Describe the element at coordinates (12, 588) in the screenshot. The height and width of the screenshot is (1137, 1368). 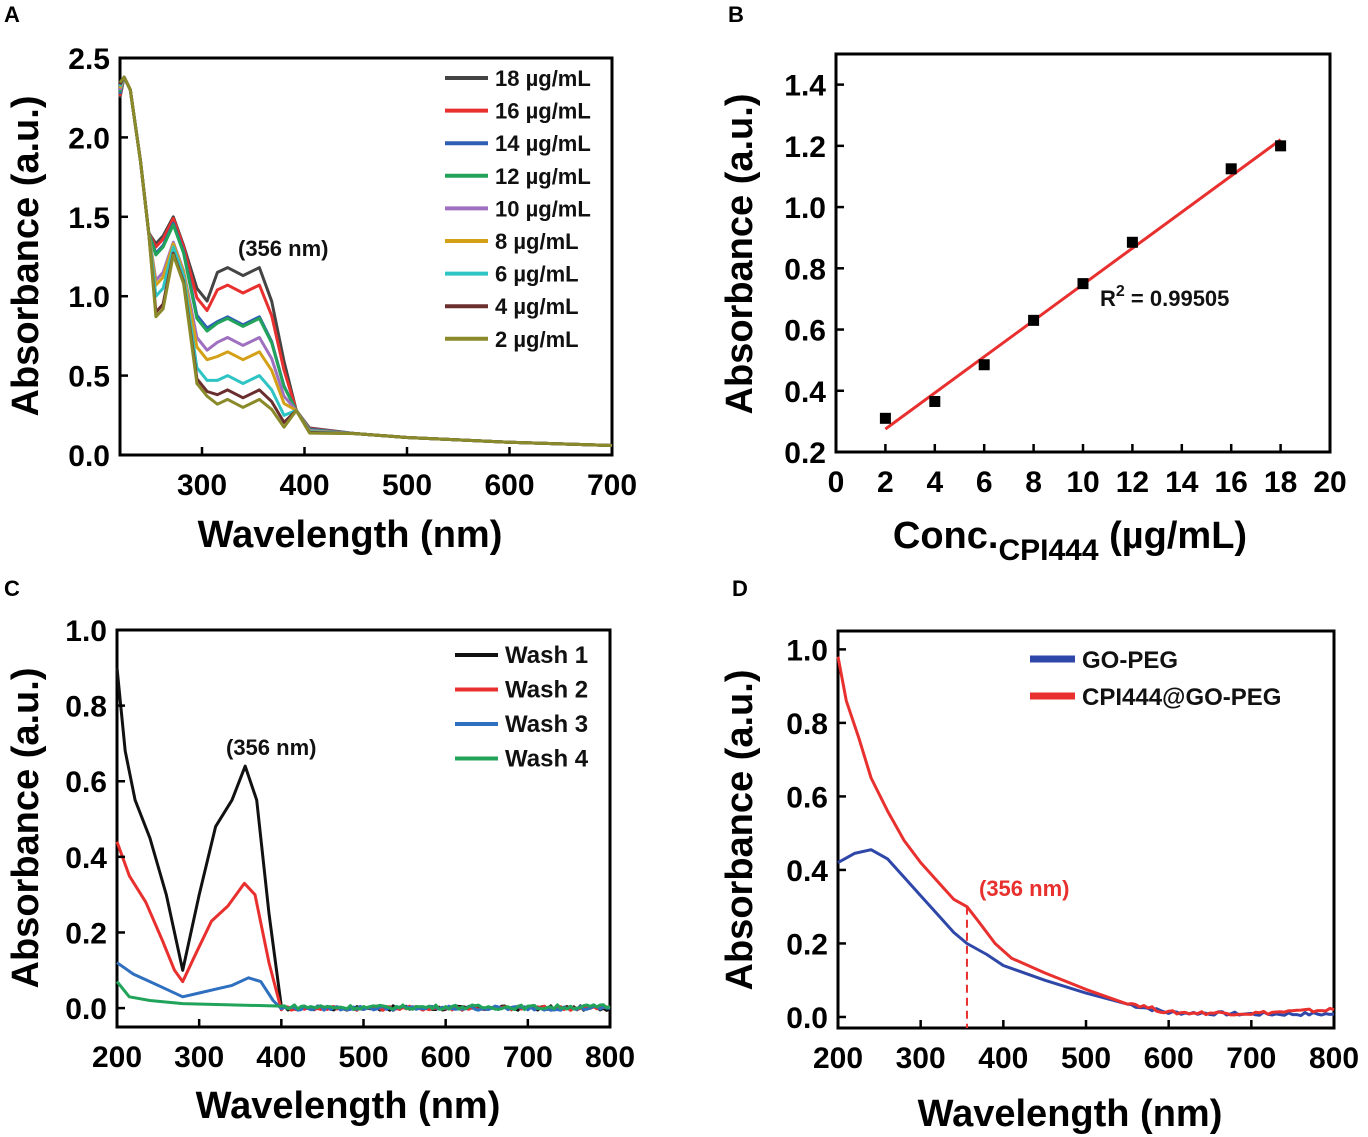
I see `panel-letter-c: C` at that location.